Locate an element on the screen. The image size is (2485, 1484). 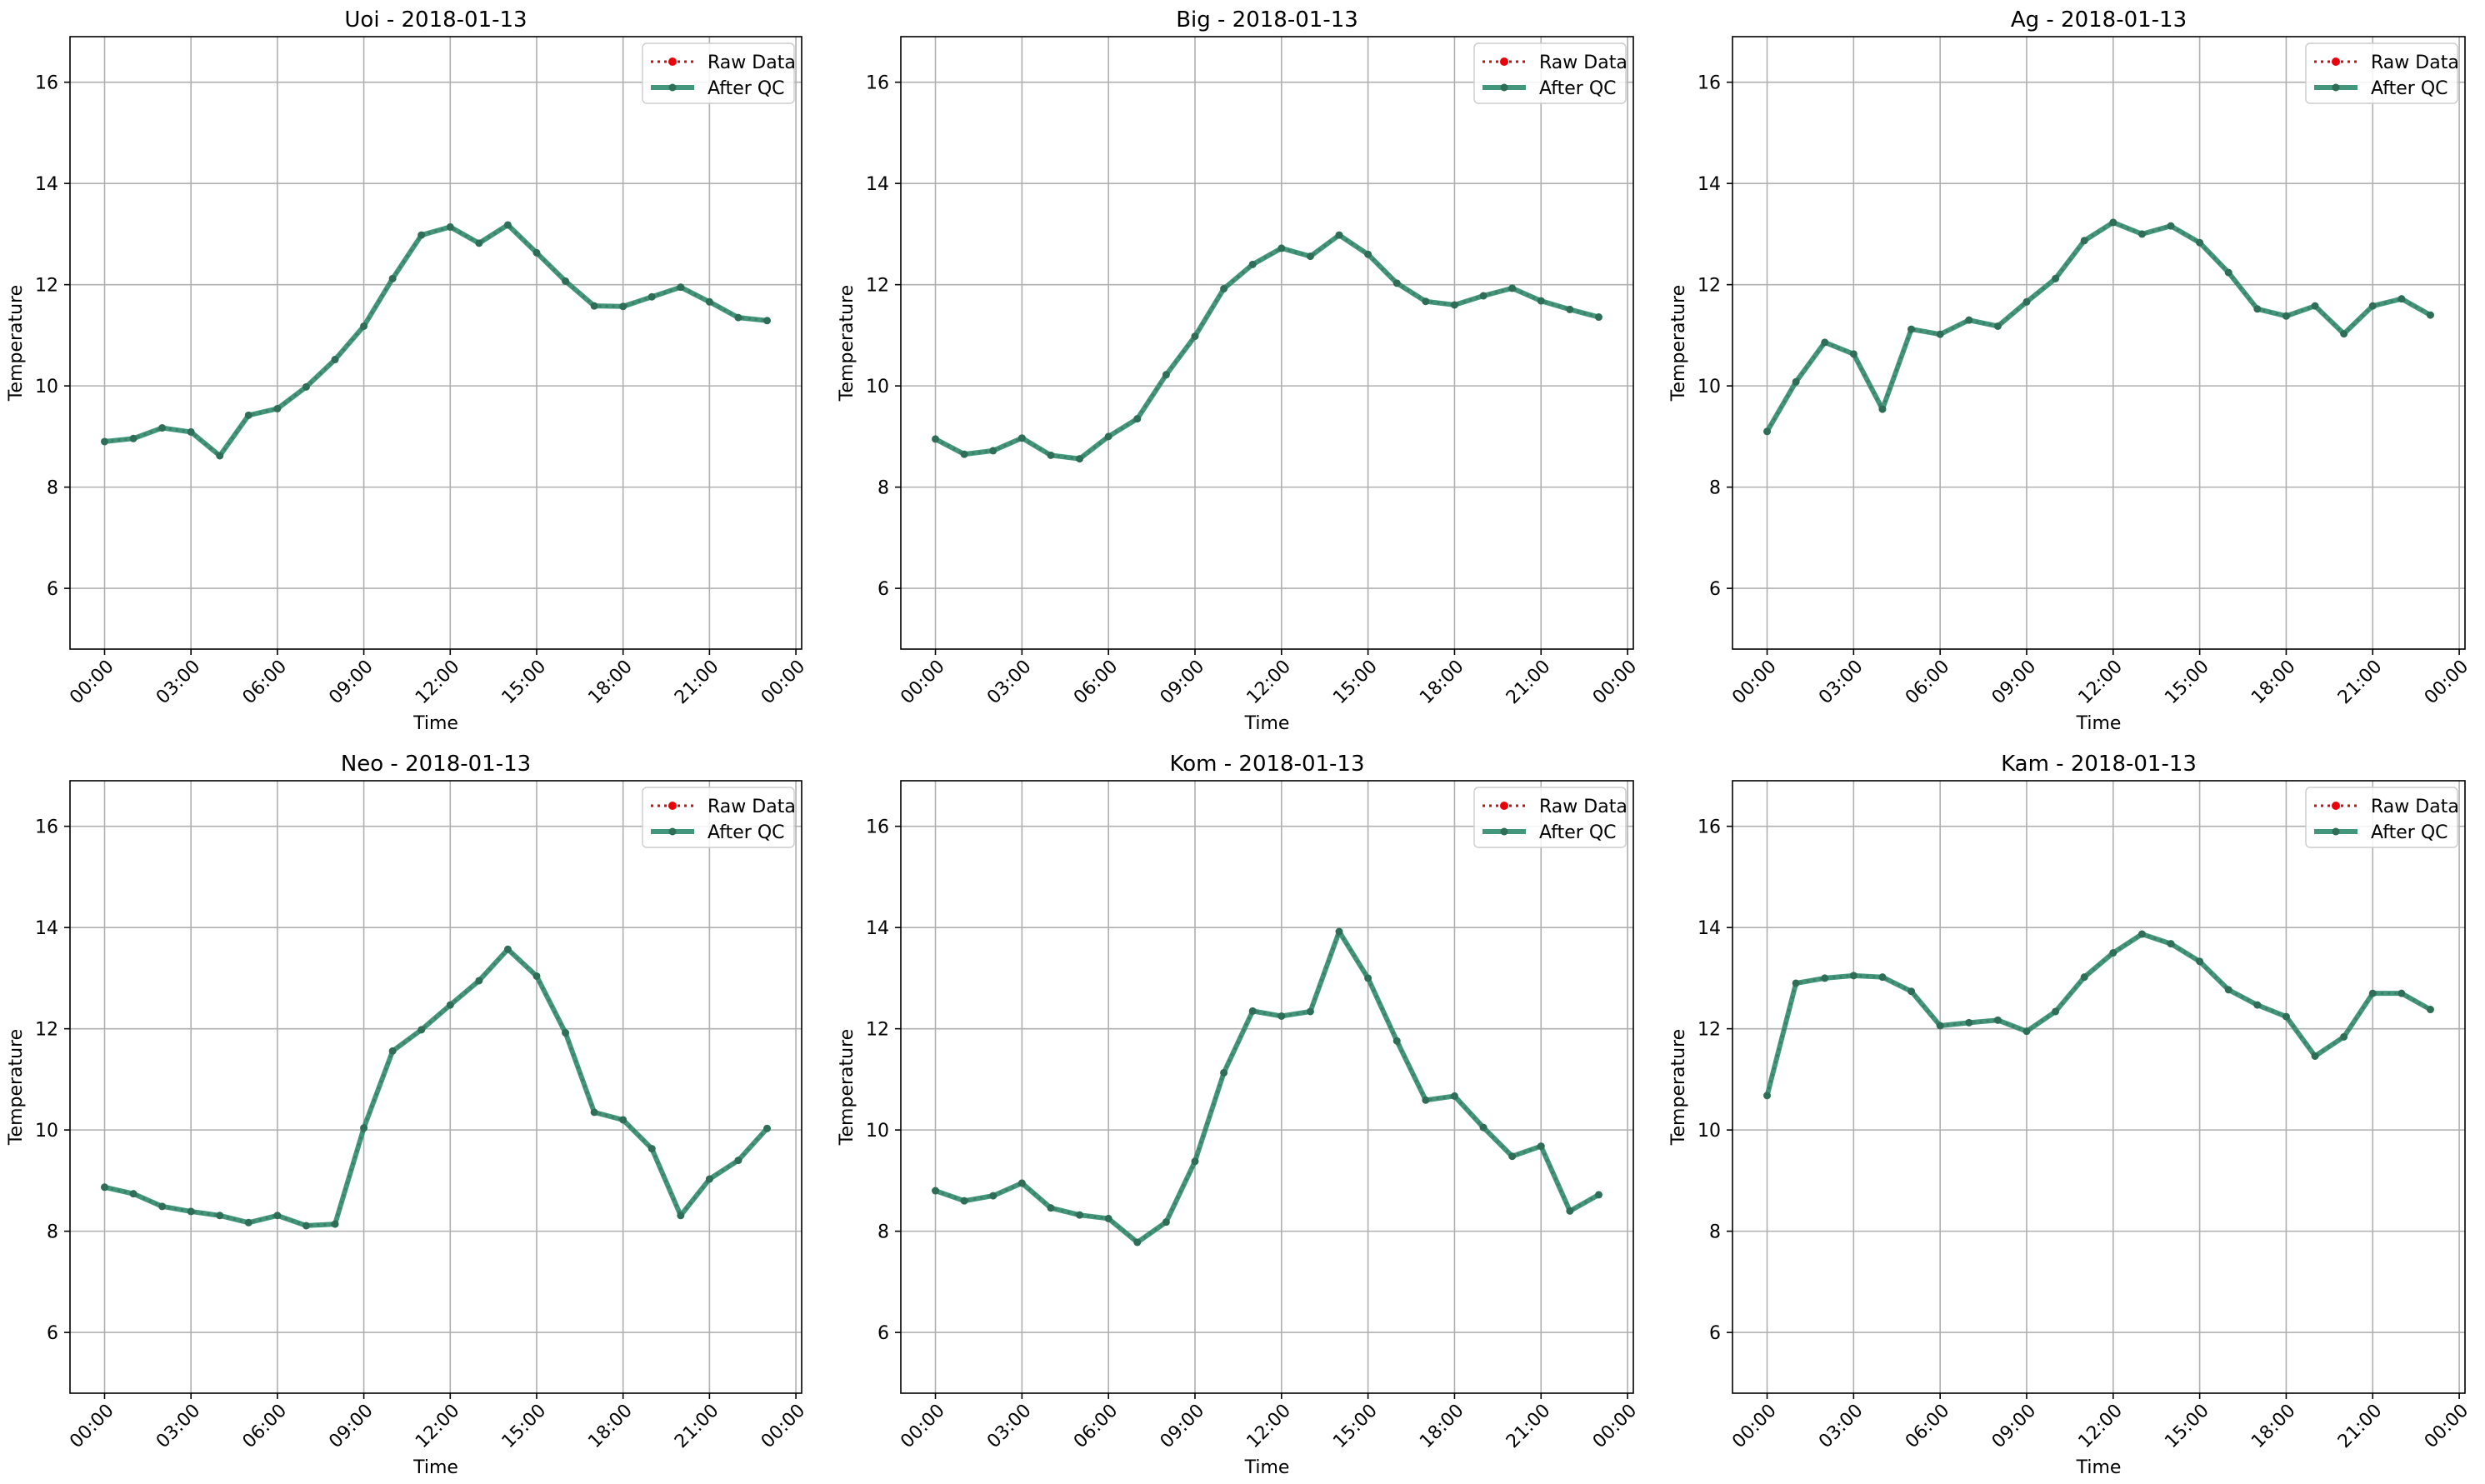
chart-title: Neo - 2018-01-13 is located at coordinates (436, 764).